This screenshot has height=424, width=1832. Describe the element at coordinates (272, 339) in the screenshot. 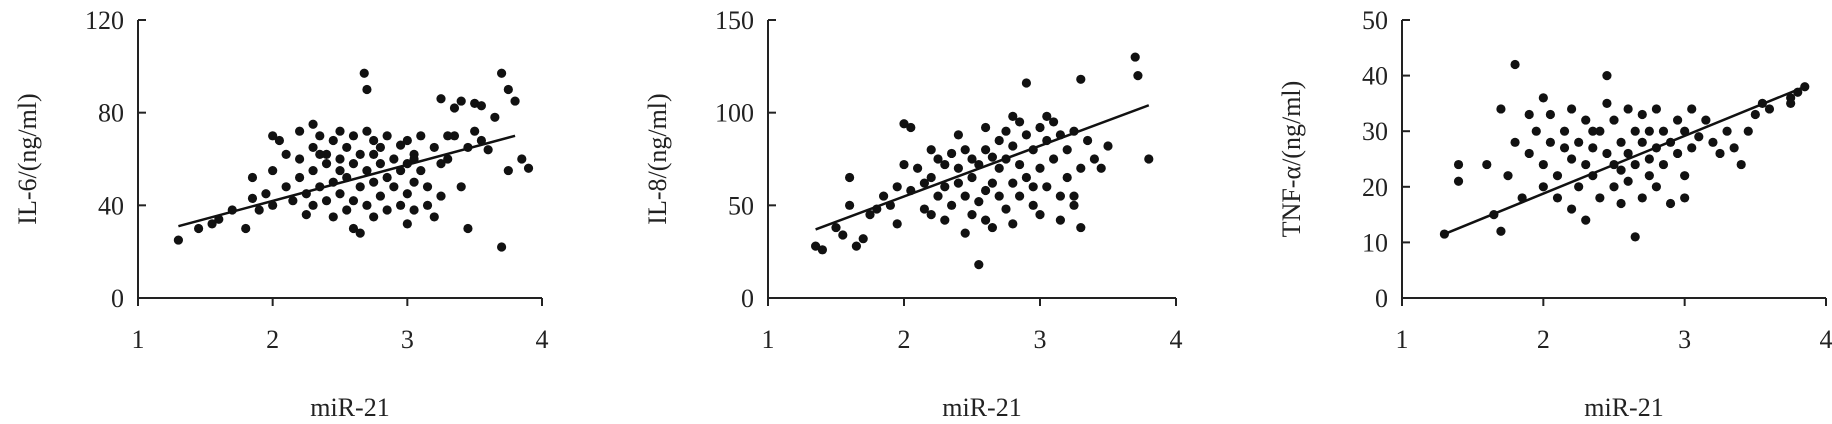

I see `x-tick-label: 2` at that location.